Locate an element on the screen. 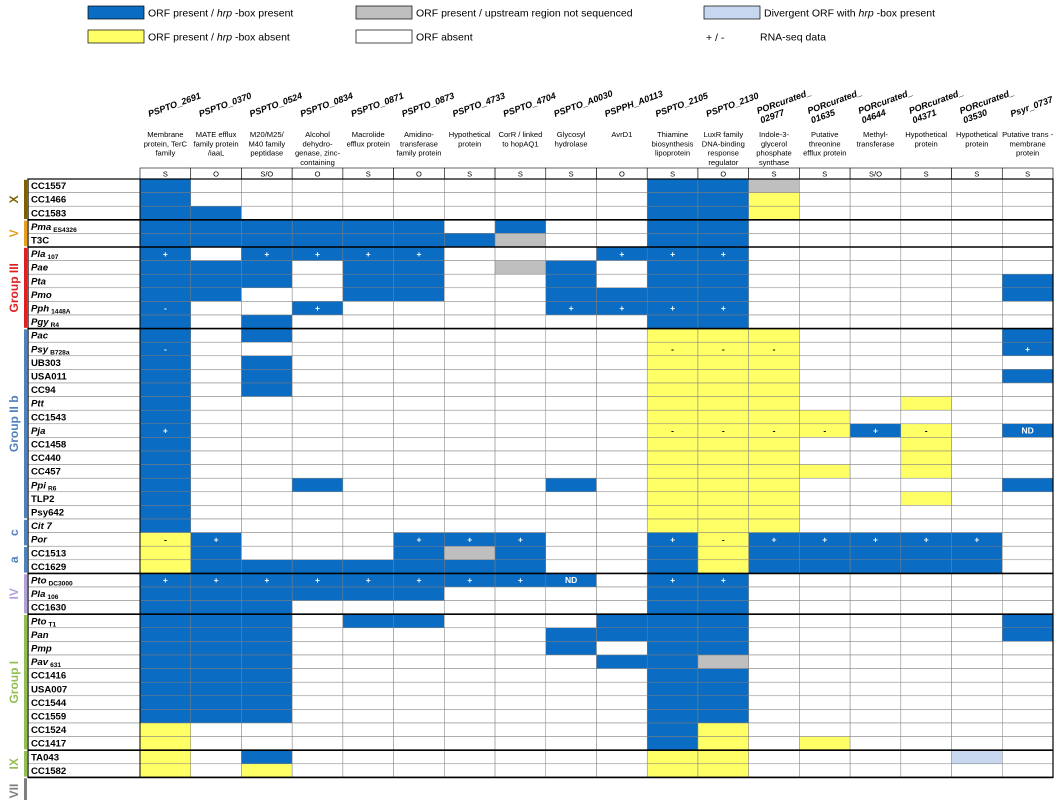  strain-name: CC1466 is located at coordinates (48, 200).